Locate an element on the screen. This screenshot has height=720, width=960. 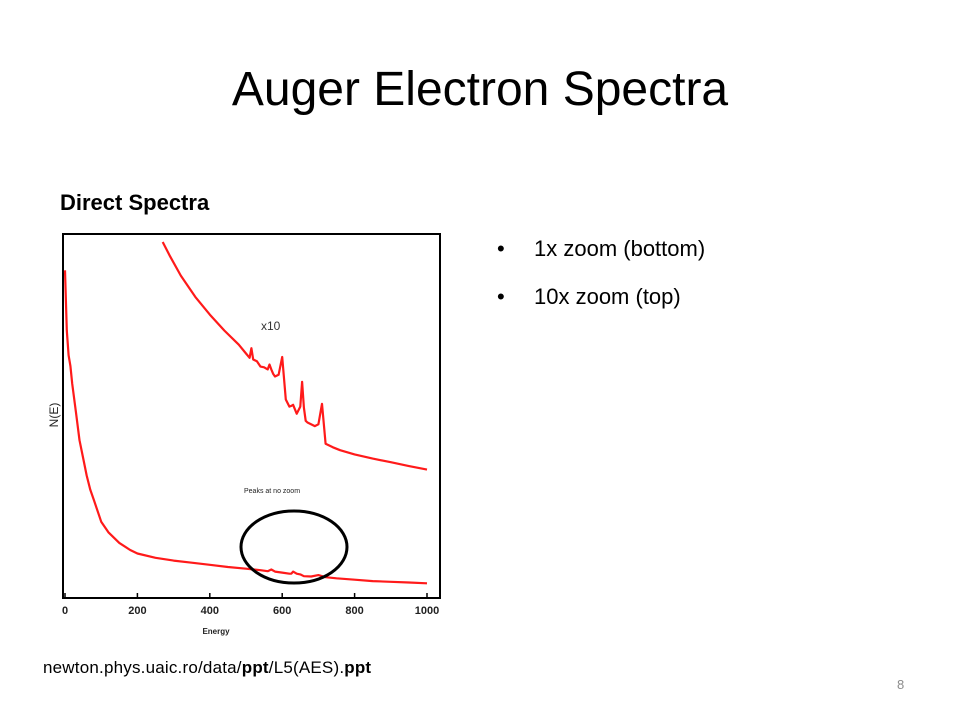
x-tick-label: 200 is located at coordinates (137, 611).